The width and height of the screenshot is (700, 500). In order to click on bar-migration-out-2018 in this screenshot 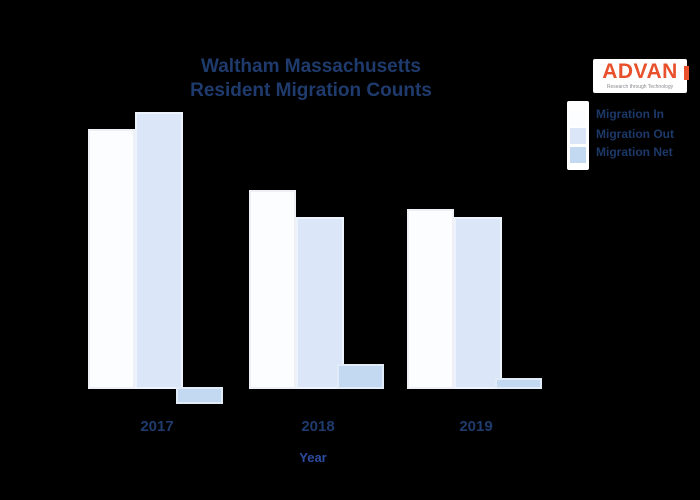, I will do `click(320, 303)`.